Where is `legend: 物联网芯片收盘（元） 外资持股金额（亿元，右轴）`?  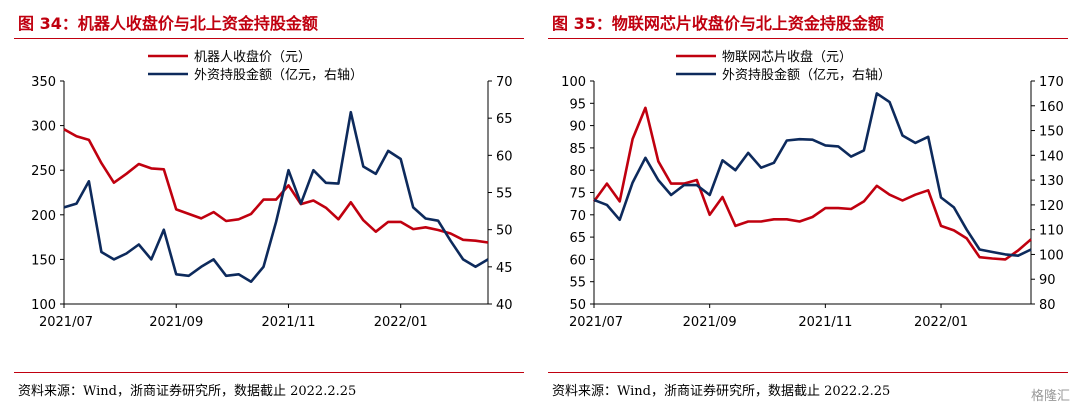 legend: 物联网芯片收盘（元） 外资持股金额（亿元，右轴） is located at coordinates (783, 66).